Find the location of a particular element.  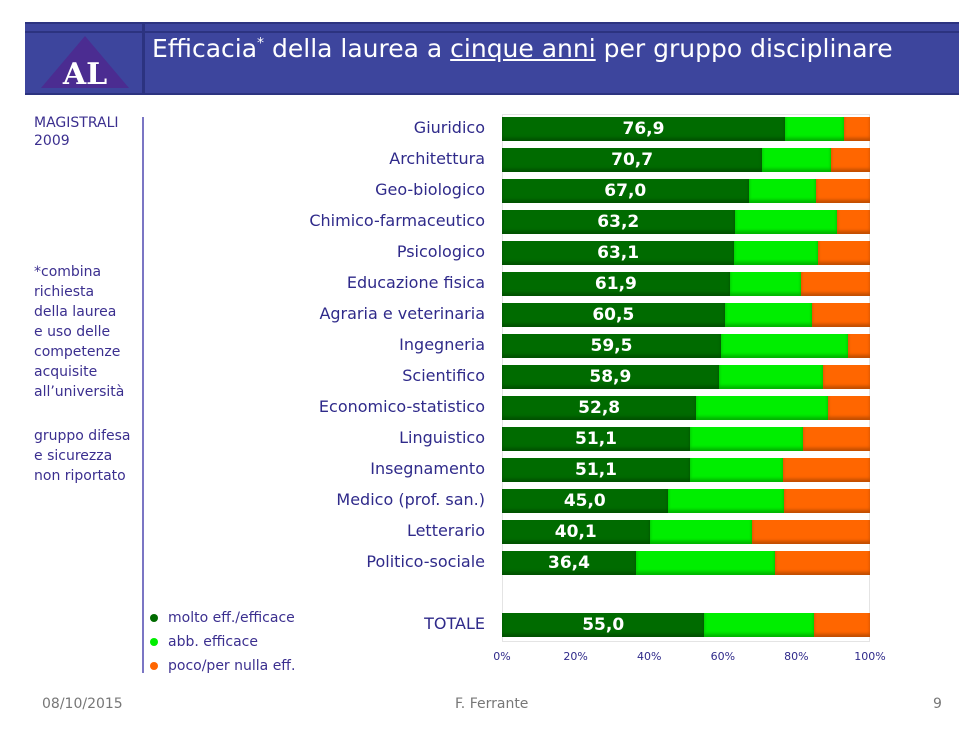

footer-date: 08/10/2015 is located at coordinates (82, 704).